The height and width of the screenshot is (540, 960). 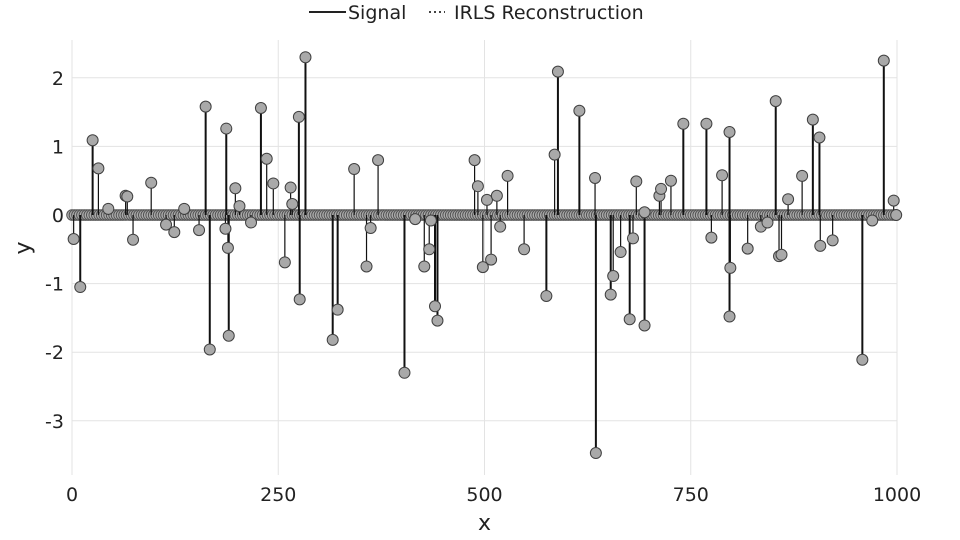 I want to click on legend: Signal IRLS Reconstruction, so click(x=476, y=13).